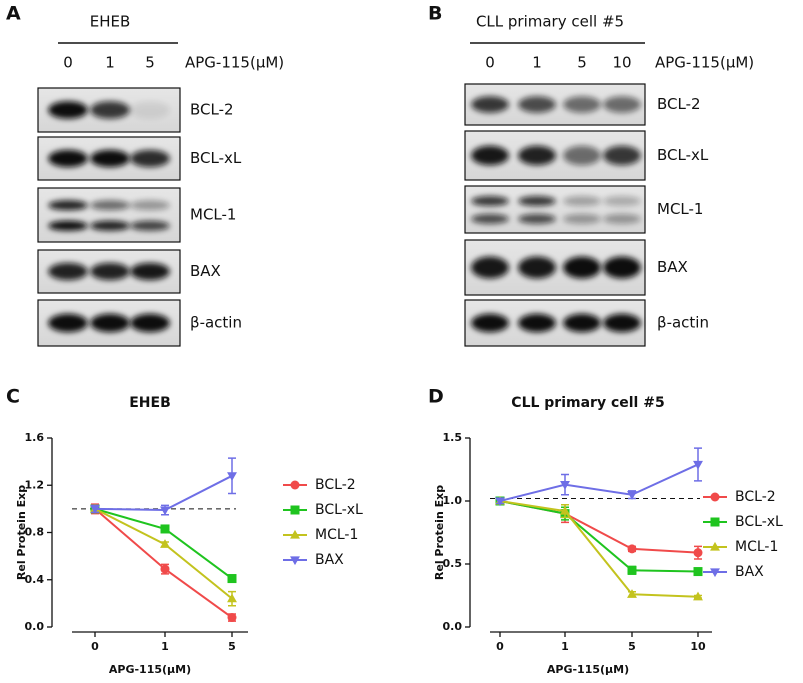 The height and width of the screenshot is (683, 803). I want to click on x-tick-label: 0, so click(95, 646).